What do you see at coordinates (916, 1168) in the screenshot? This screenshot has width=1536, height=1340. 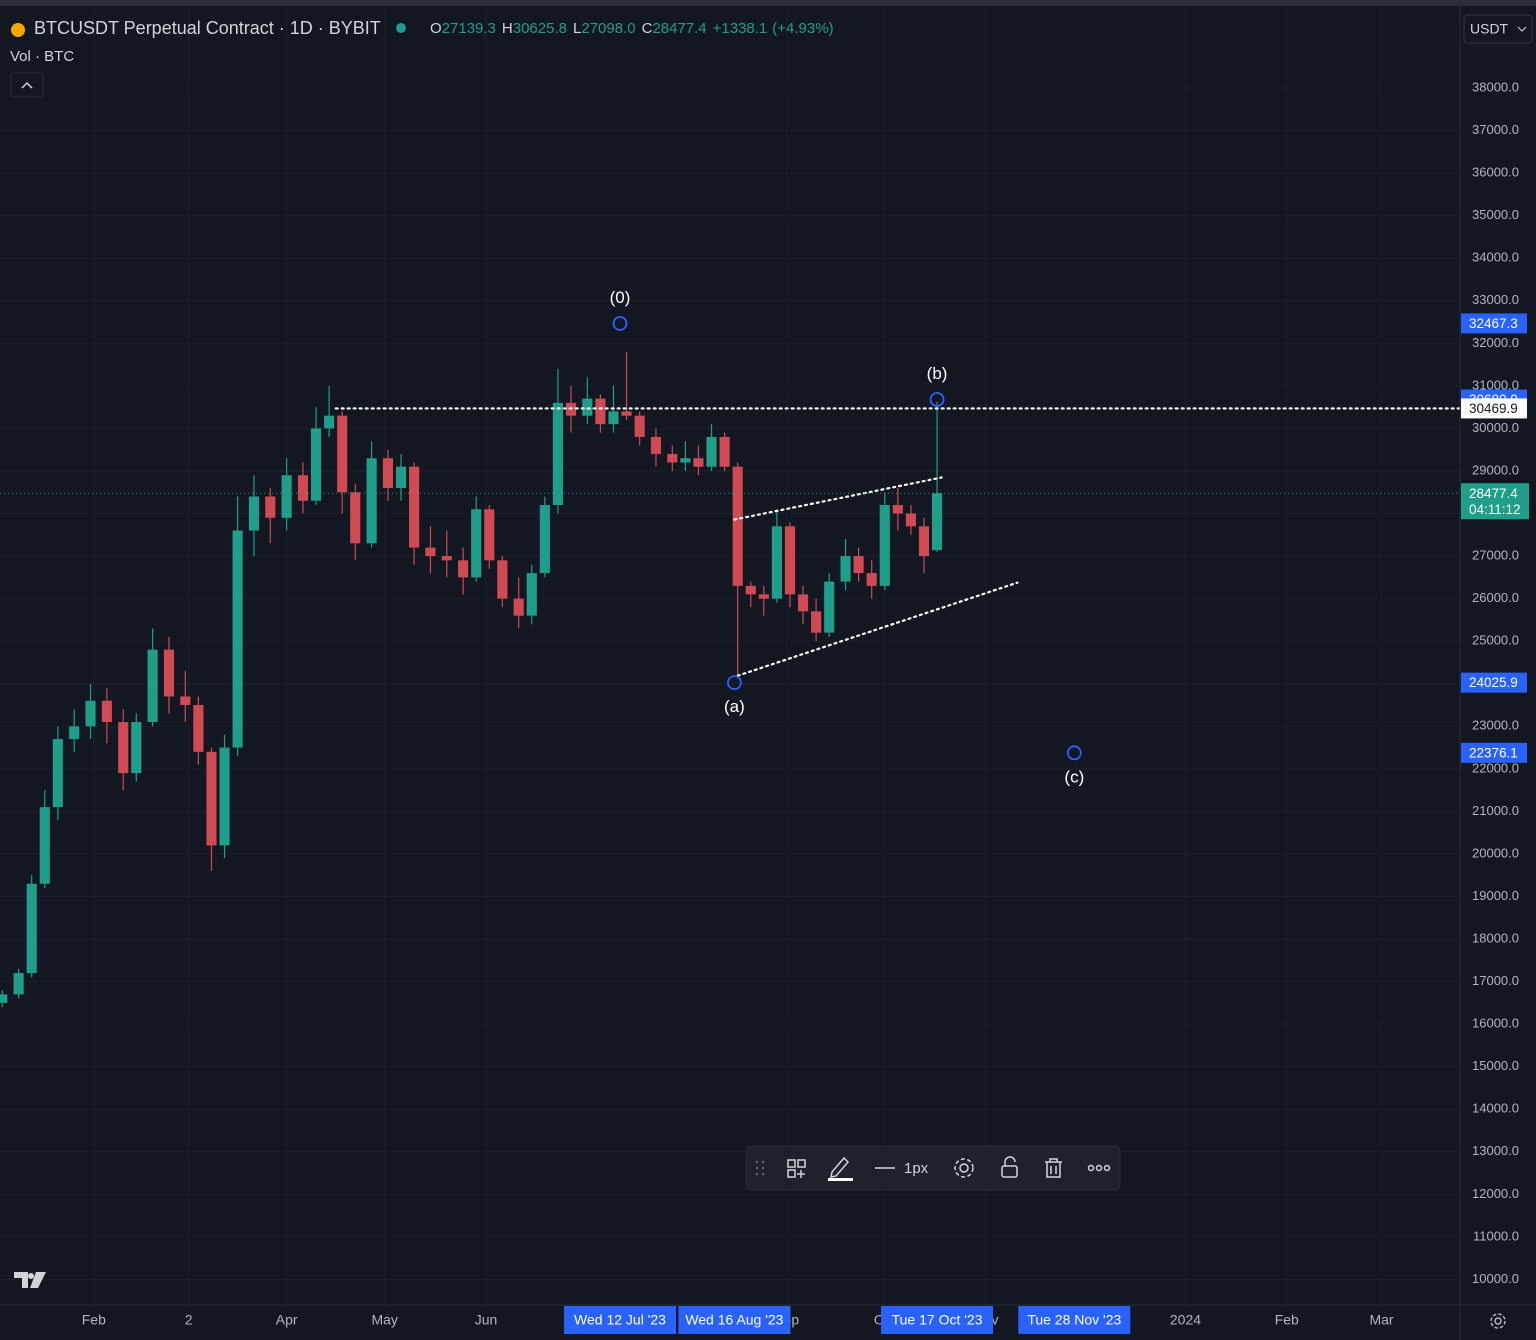 I see `line-width: 1px` at bounding box center [916, 1168].